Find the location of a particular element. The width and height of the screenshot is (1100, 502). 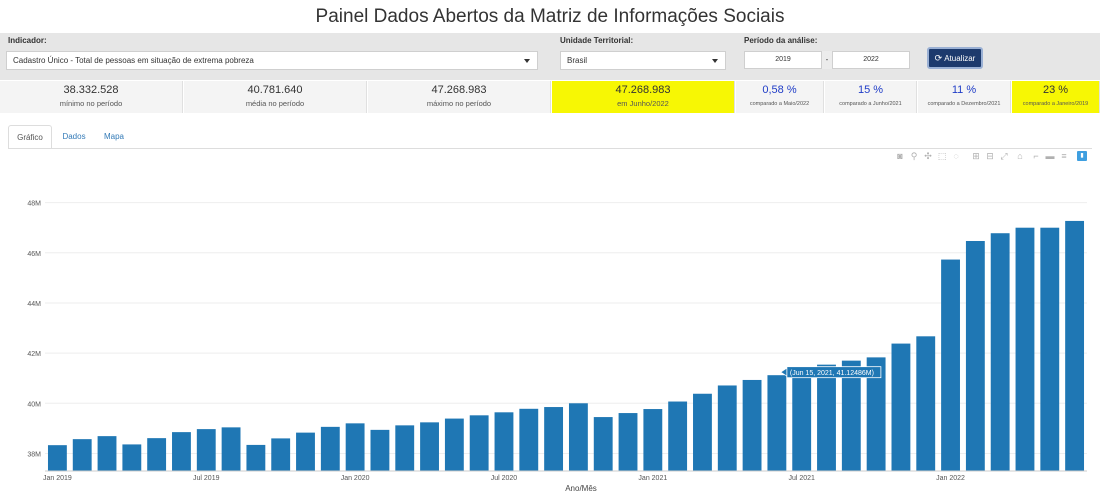

zoom-icon: ⚲ is located at coordinates (914, 156).